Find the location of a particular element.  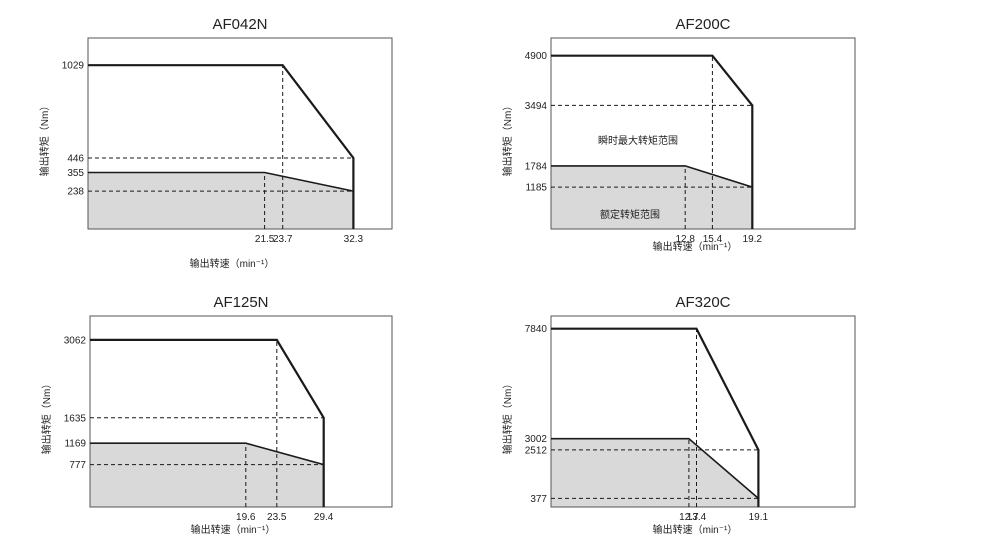

x-tick-label: 12.8 is located at coordinates (685, 239).